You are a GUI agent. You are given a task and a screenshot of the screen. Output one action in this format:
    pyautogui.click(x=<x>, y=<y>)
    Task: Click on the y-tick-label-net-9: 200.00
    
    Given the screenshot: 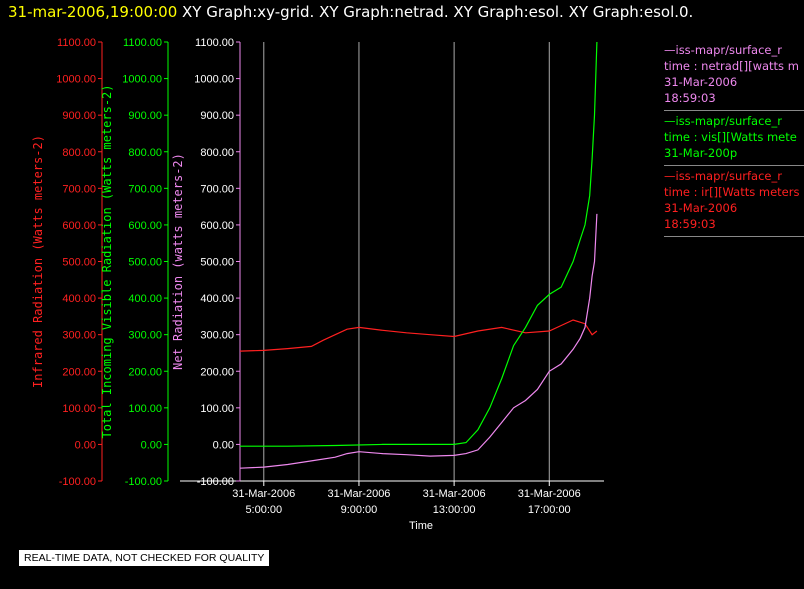 What is the action you would take?
    pyautogui.click(x=217, y=372)
    